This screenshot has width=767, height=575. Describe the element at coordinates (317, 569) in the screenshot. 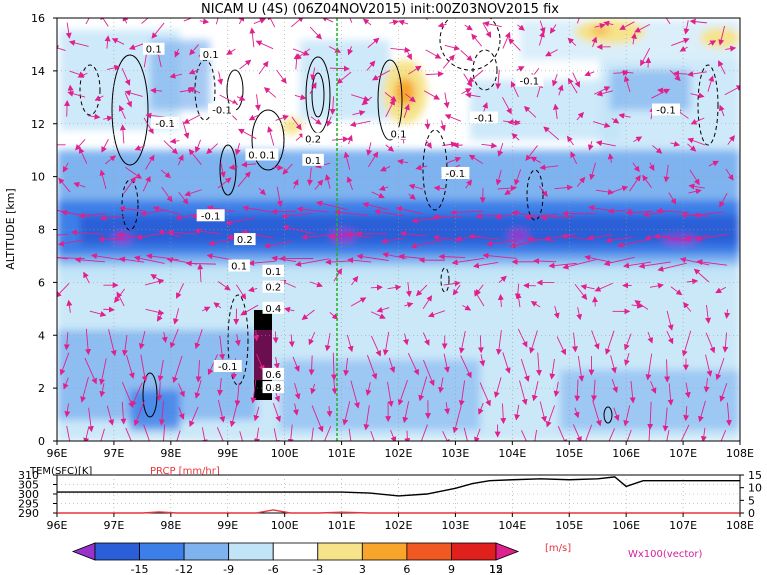

I see `colorbar-tick-label: -3` at that location.